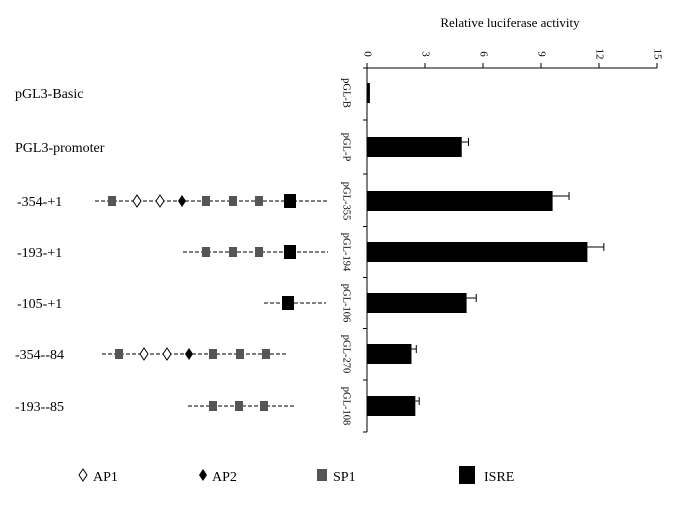 This screenshot has width=685, height=505. What do you see at coordinates (346, 147) in the screenshot?
I see `category-short-label: pGL-P` at bounding box center [346, 147].